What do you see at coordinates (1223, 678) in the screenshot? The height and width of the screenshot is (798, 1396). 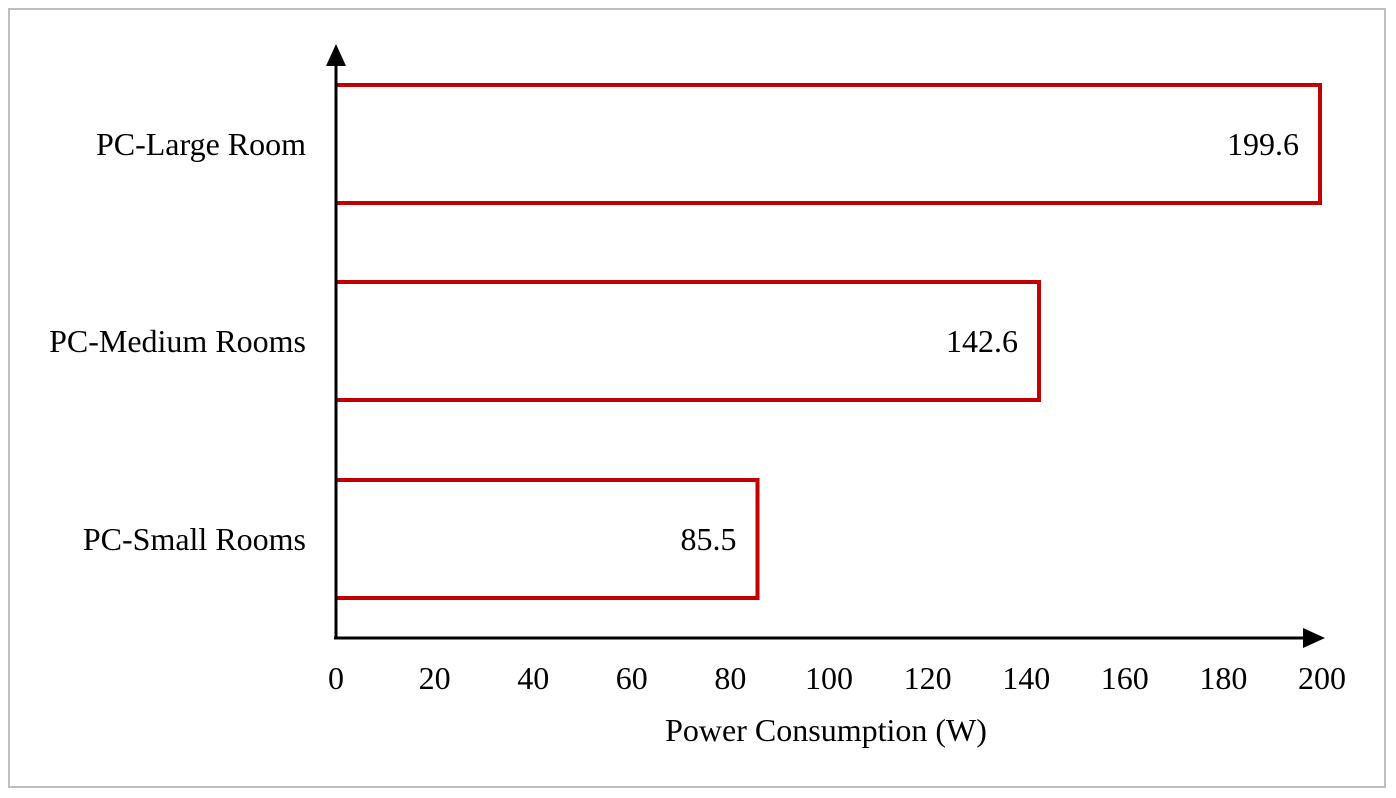 I see `x-tick-label: 180` at bounding box center [1223, 678].